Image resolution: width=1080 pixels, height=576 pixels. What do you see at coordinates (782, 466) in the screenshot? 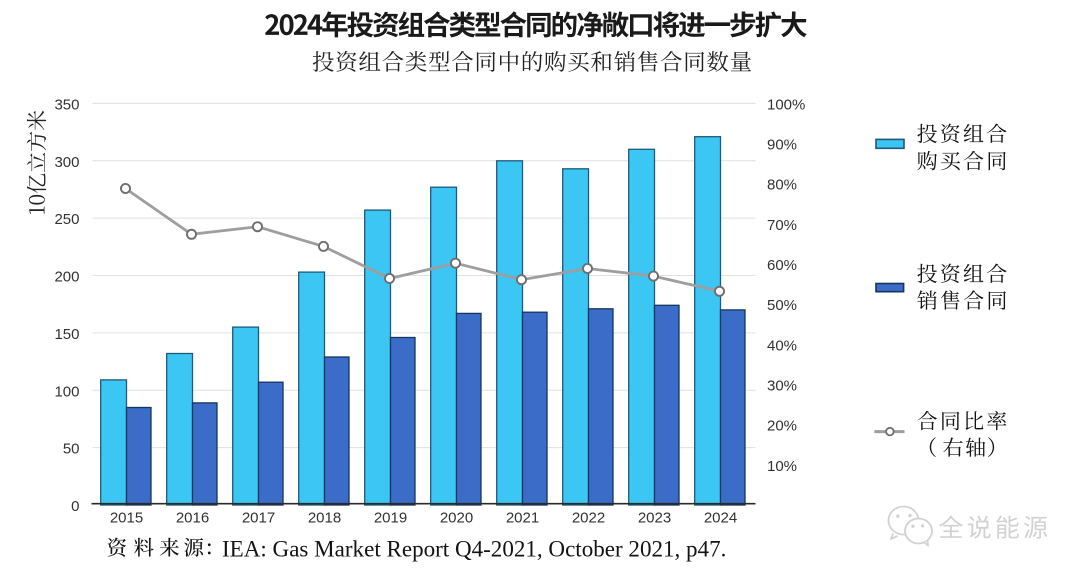
I see `svg-text: 10%` at bounding box center [782, 466].